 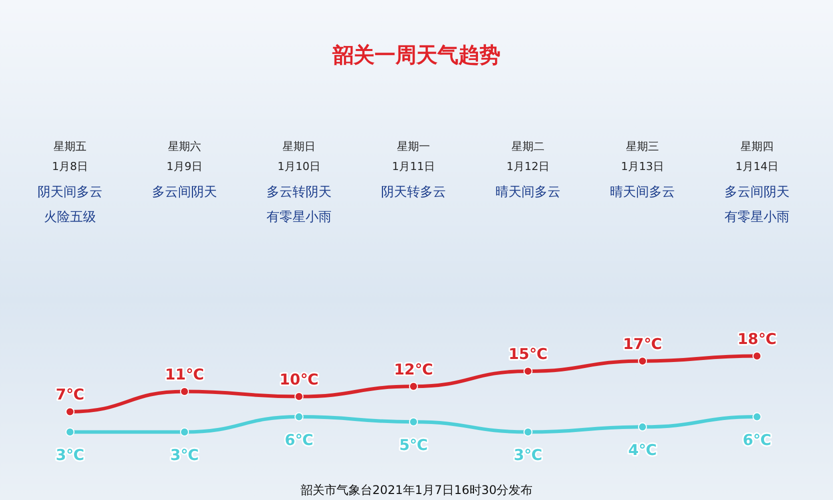 What do you see at coordinates (184, 146) in the screenshot?
I see `x-tick-label: 星期六` at bounding box center [184, 146].